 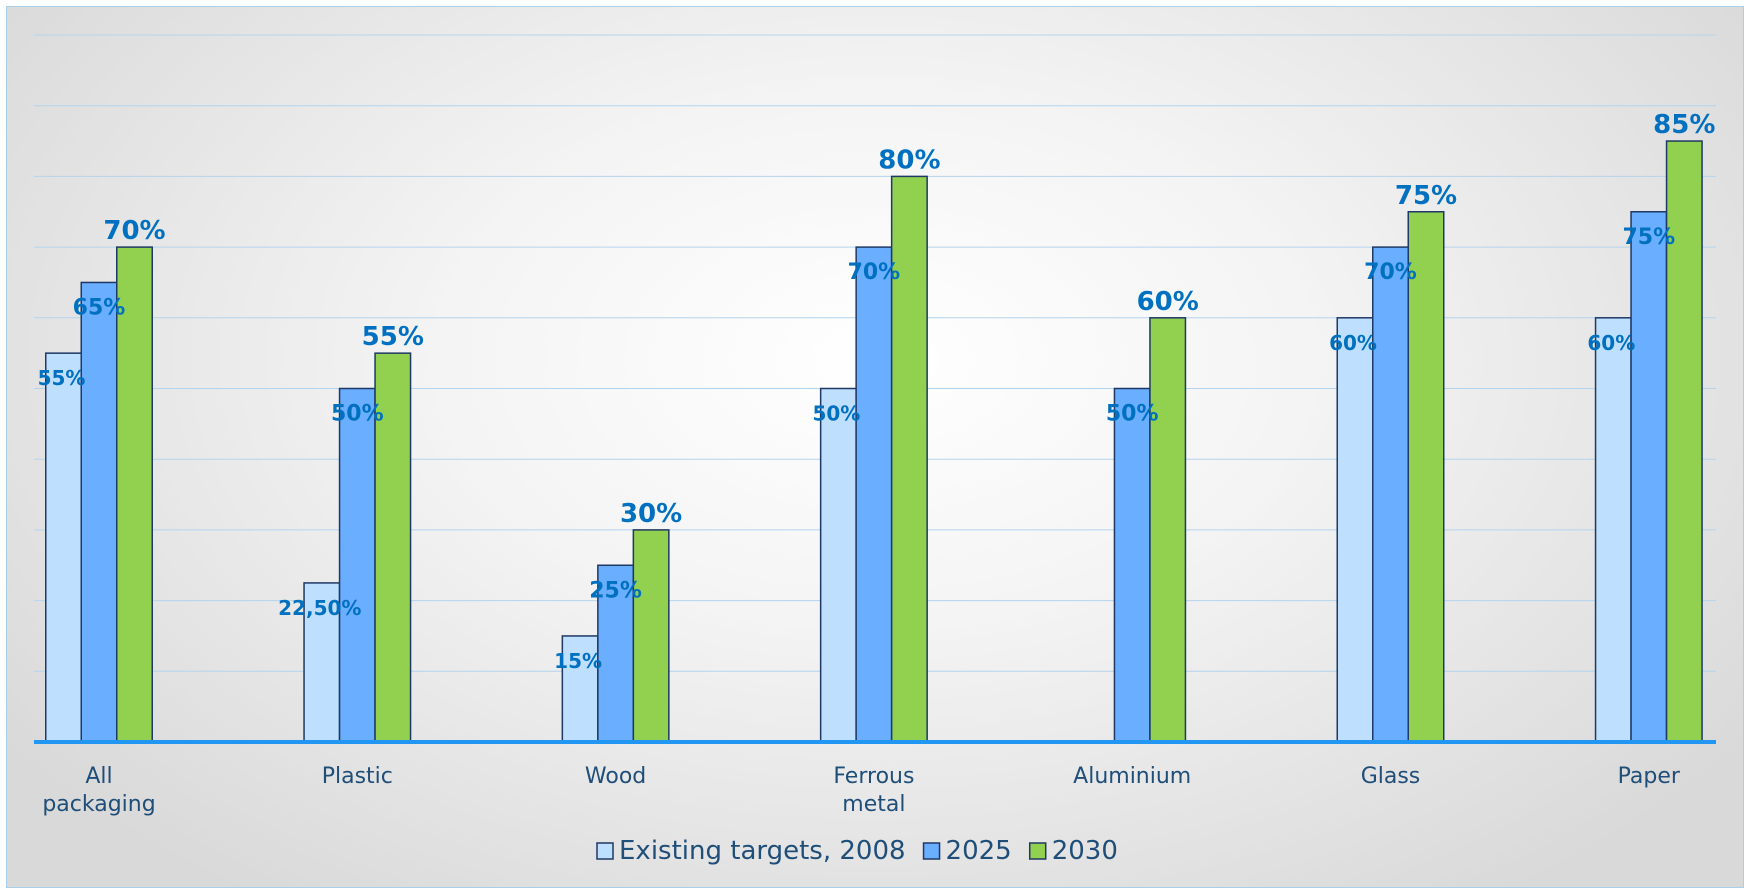 What do you see at coordinates (979, 851) in the screenshot?
I see `legend-label: 2025` at bounding box center [979, 851].